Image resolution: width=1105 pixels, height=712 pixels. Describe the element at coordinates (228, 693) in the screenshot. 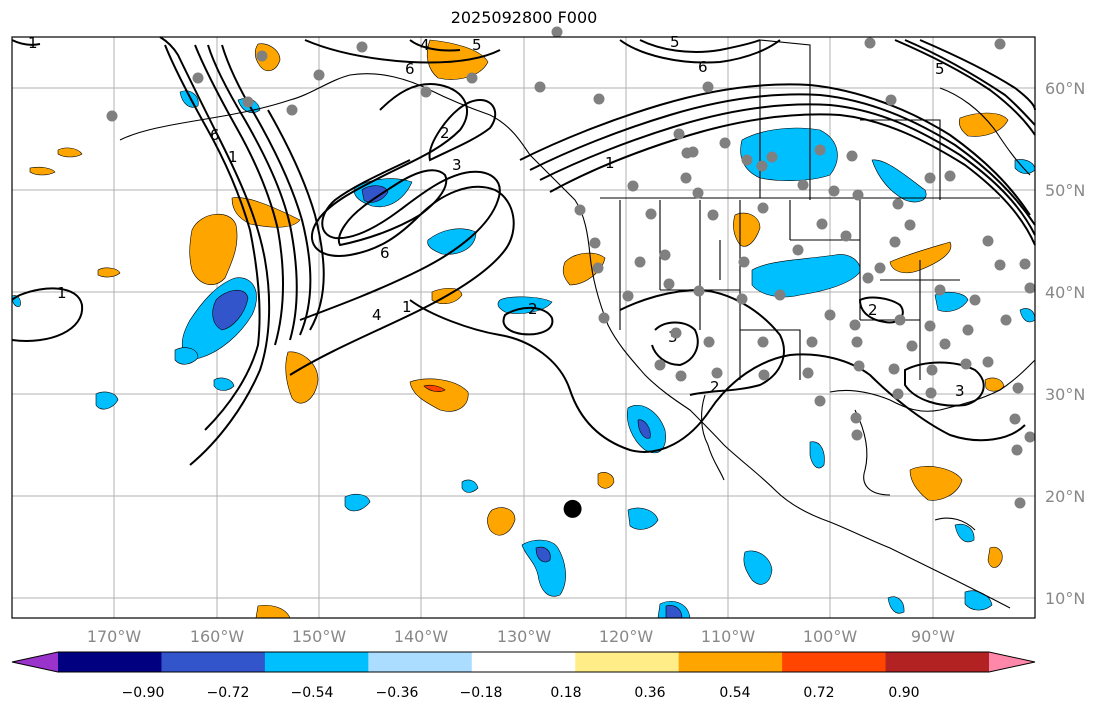

I see `colorbar-tick-label: −0.72` at that location.